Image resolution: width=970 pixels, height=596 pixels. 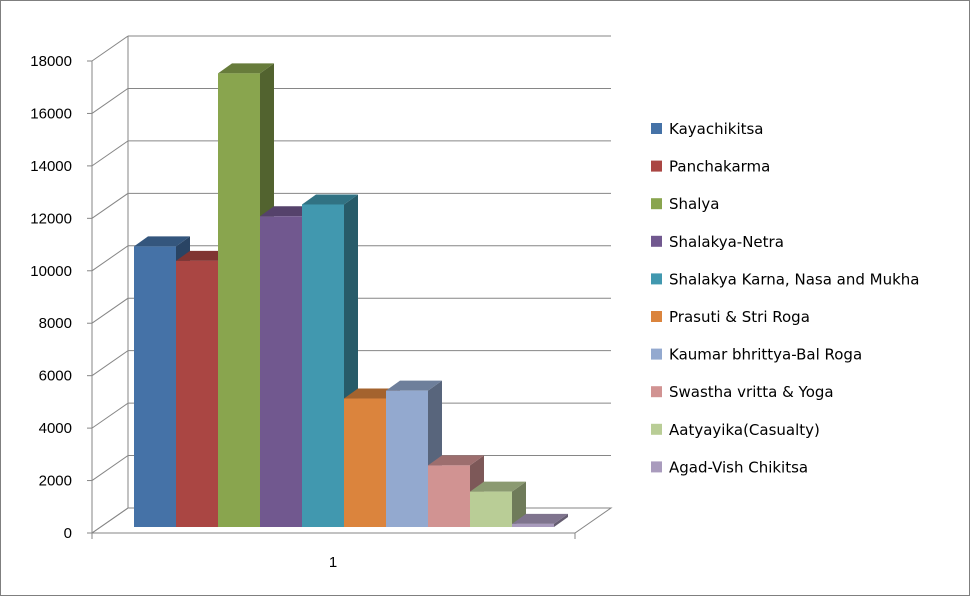 I want to click on y-tick-label: 8000, so click(x=55, y=323).